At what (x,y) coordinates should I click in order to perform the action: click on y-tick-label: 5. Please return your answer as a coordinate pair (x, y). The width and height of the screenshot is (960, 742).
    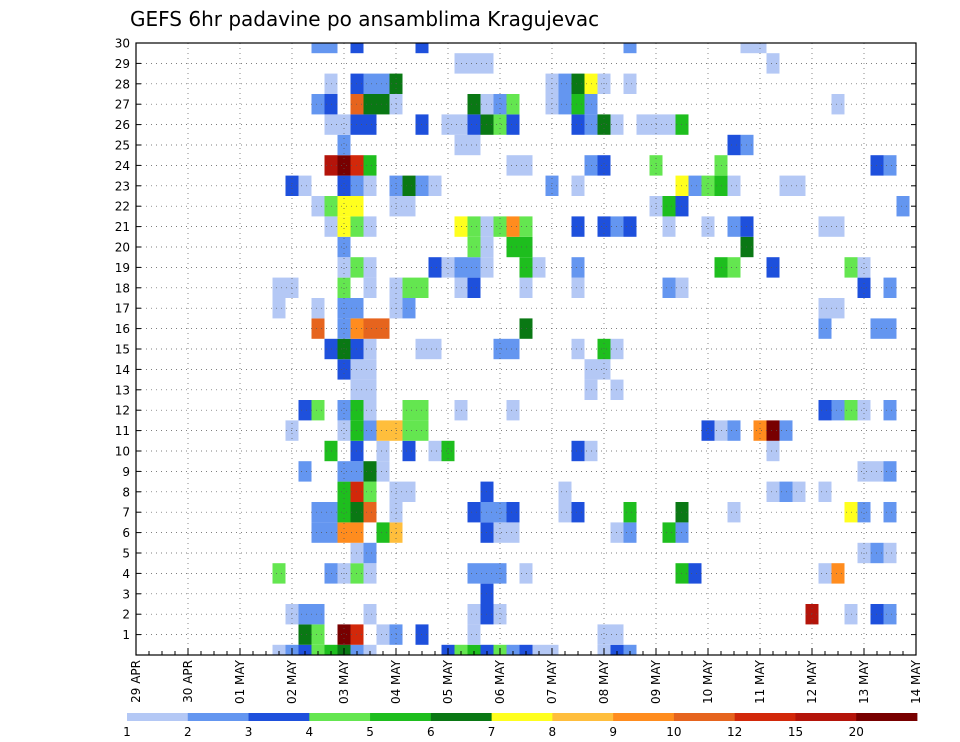
    Looking at the image, I should click on (126, 554).